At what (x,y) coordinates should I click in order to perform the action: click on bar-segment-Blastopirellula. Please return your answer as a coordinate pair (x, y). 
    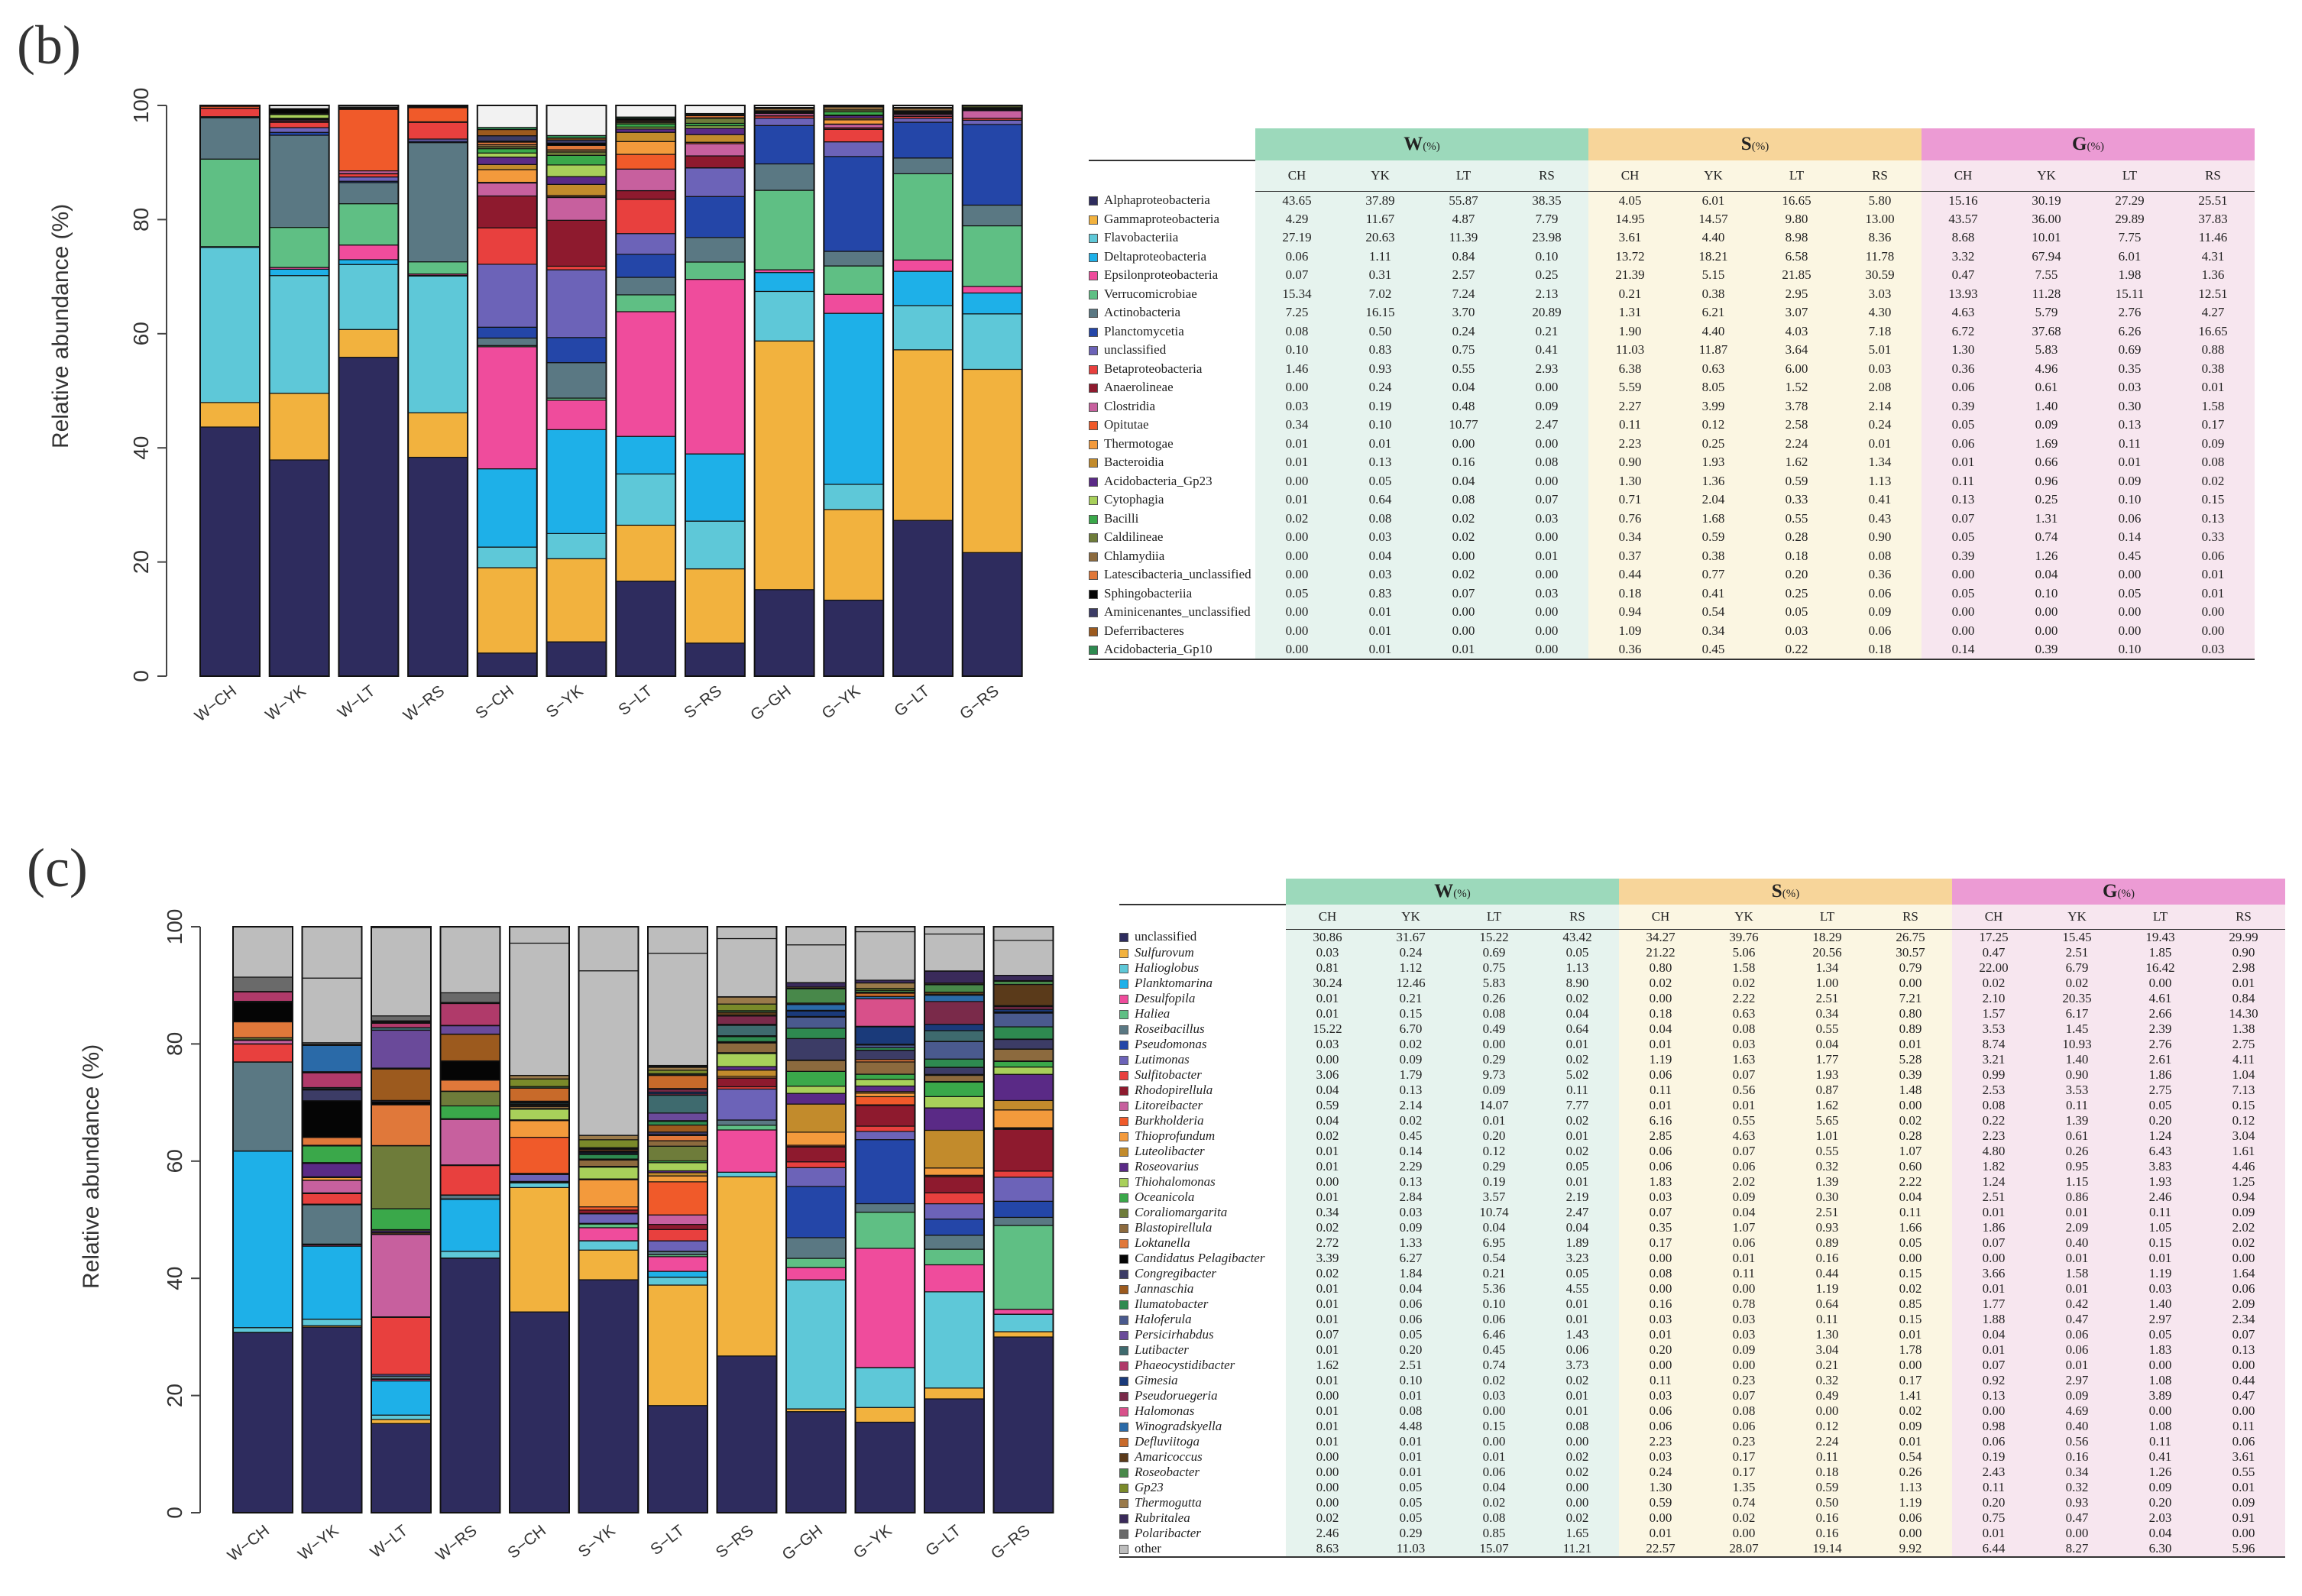
    Looking at the image, I should click on (1023, 1055).